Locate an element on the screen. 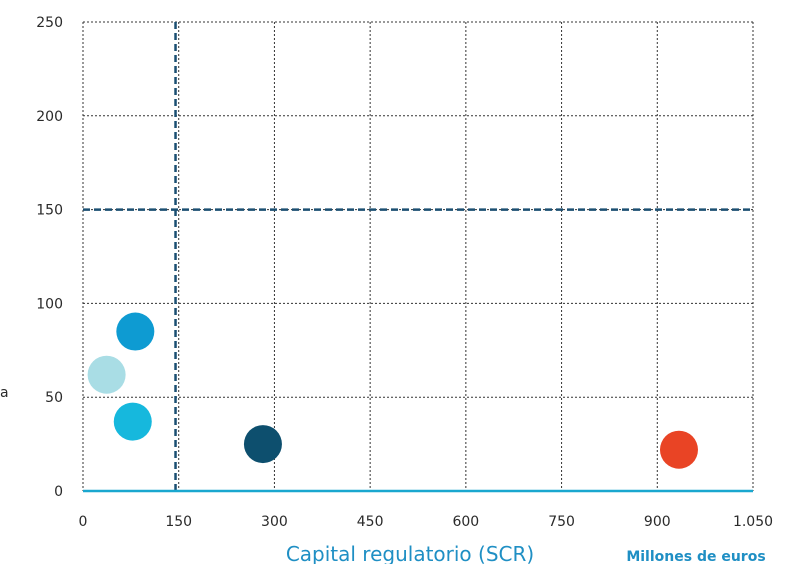 The width and height of the screenshot is (789, 564). y-tick-label: 50 is located at coordinates (54, 398).